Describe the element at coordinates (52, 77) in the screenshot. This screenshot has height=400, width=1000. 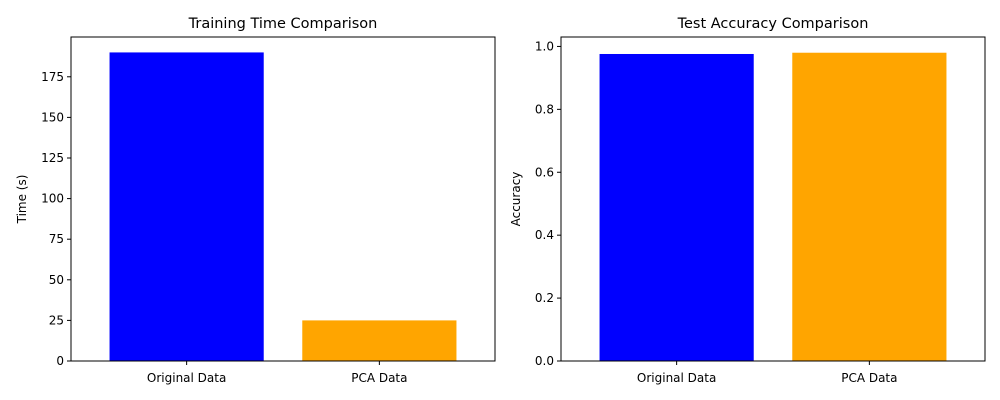
I see `y-tick-label: 175` at that location.